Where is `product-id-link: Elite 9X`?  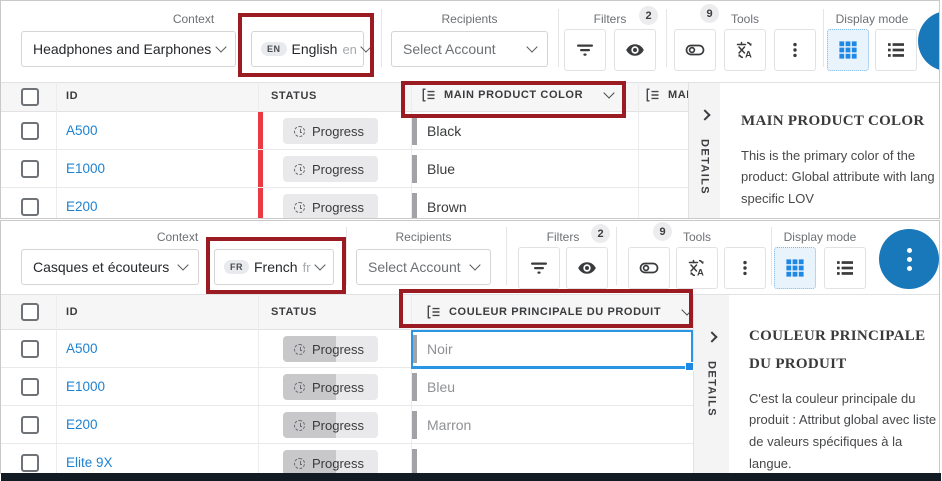 product-id-link: Elite 9X is located at coordinates (89, 462).